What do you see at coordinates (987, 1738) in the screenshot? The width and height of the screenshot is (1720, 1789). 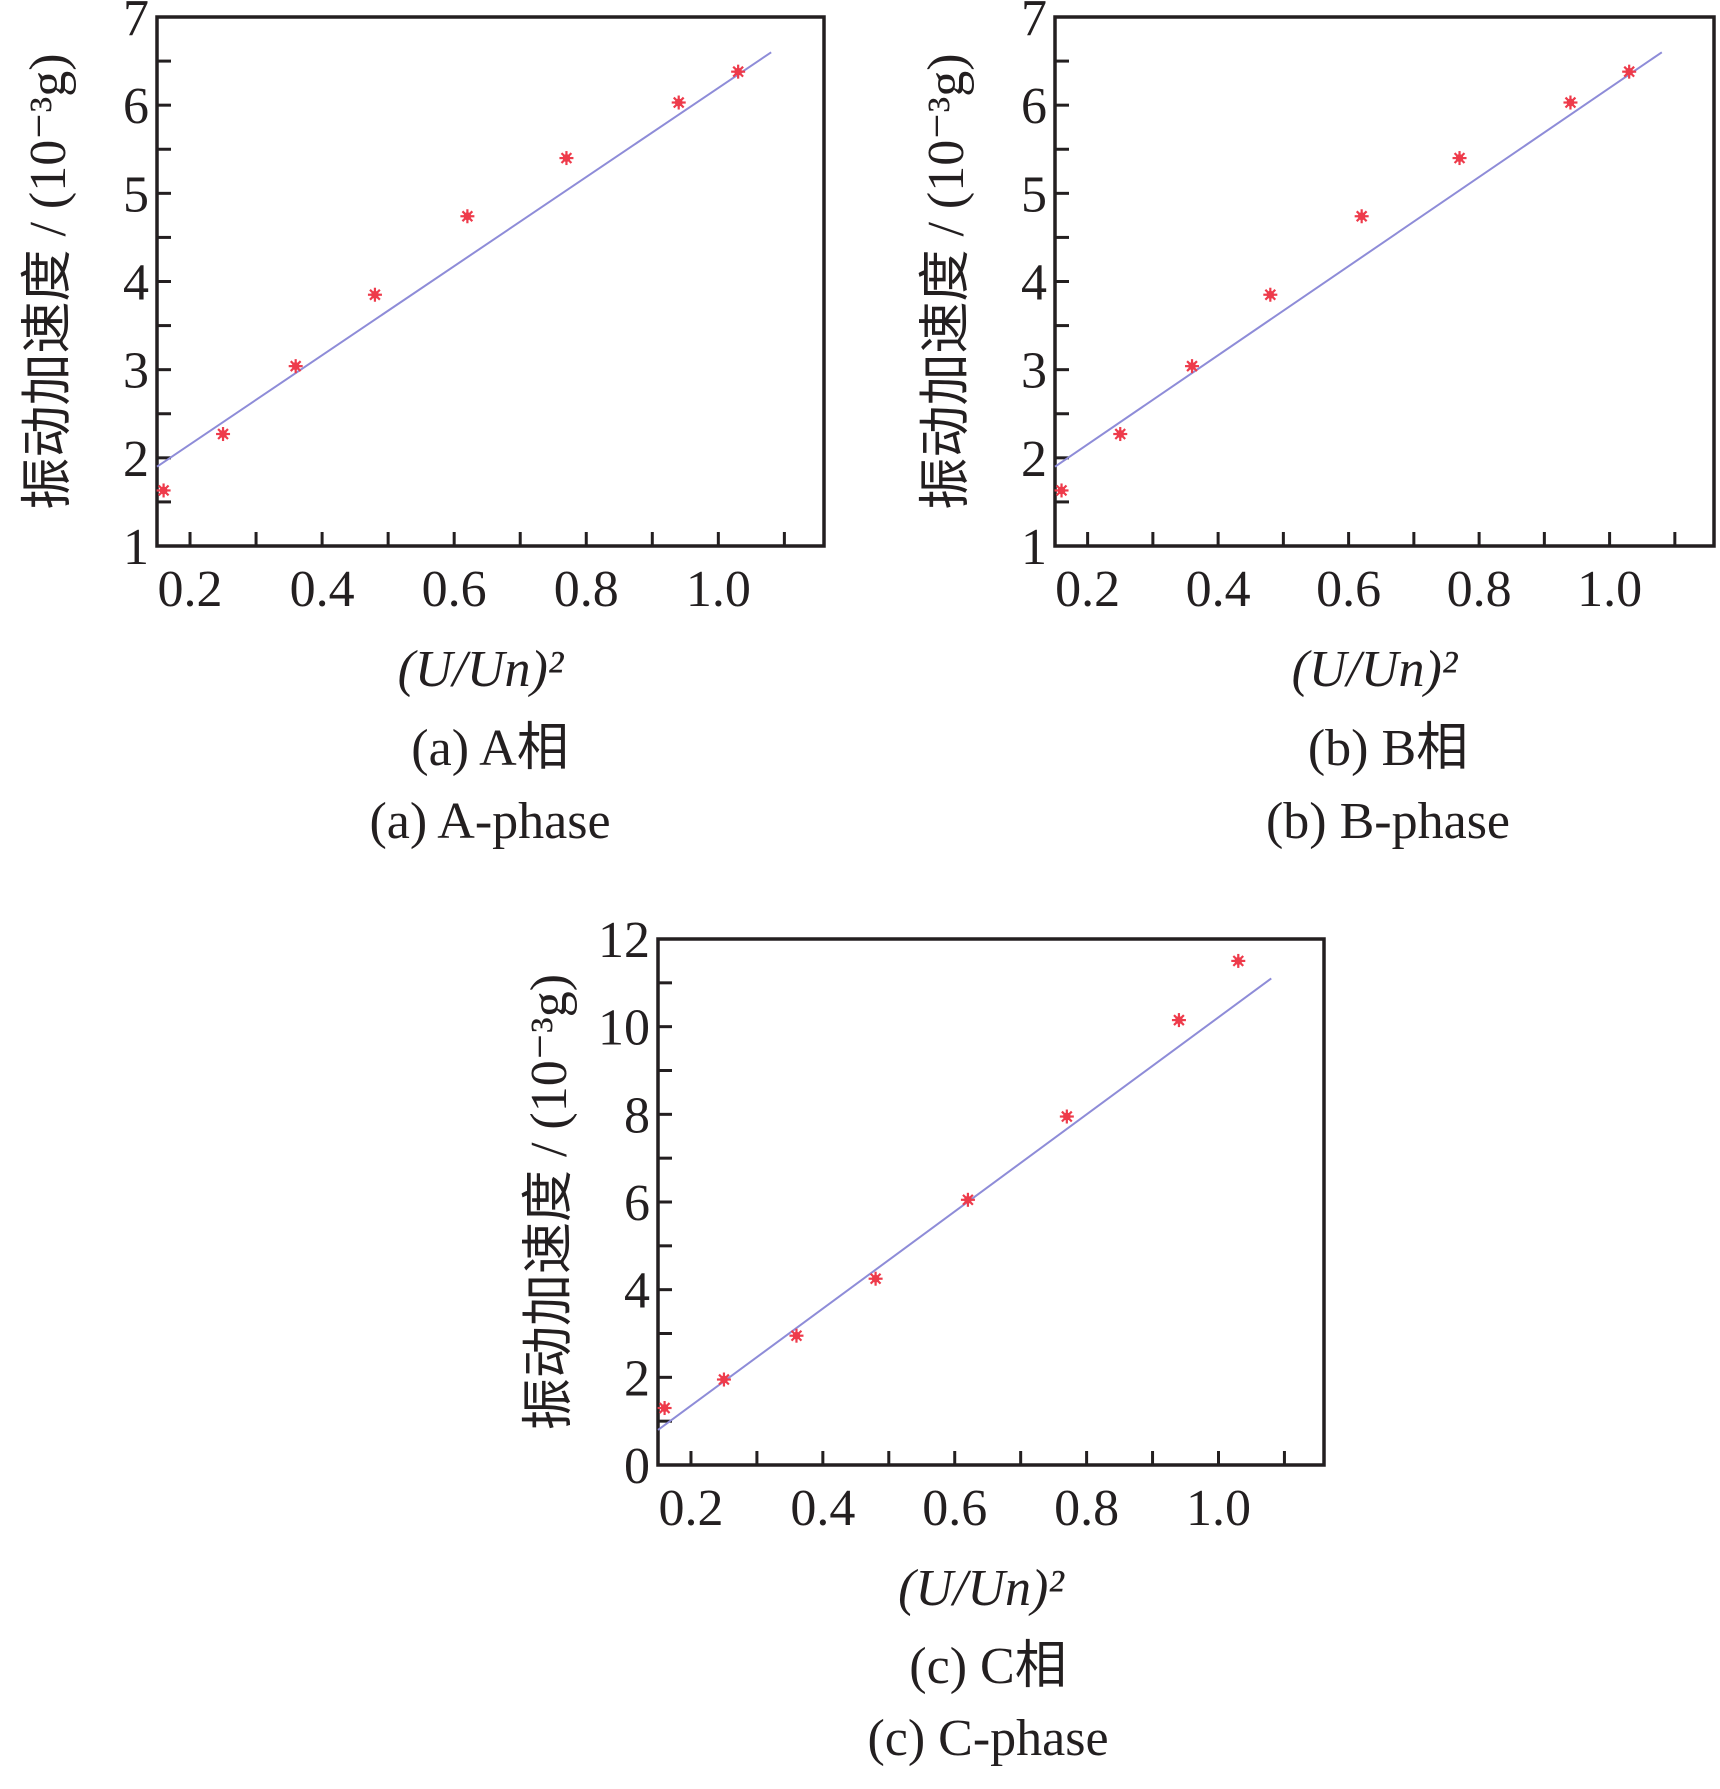 I see `caption-english: (c) C-phase` at bounding box center [987, 1738].